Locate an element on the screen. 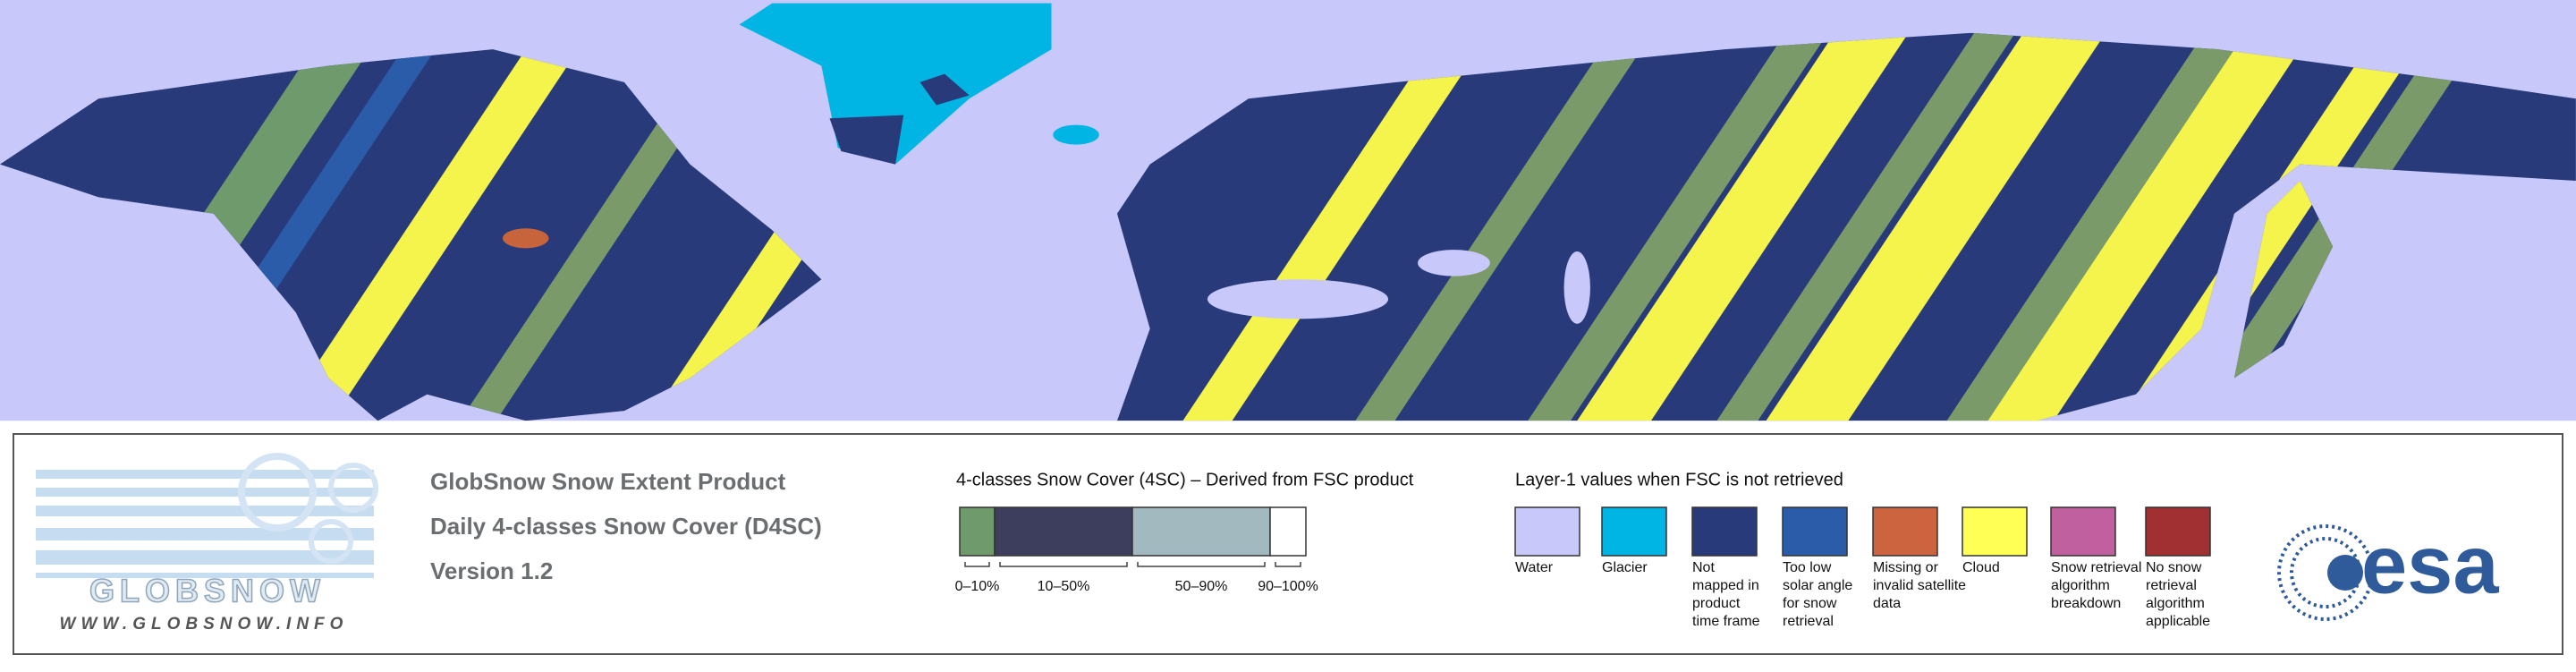 The height and width of the screenshot is (672, 2576). class-label: 50–90% is located at coordinates (1201, 586).